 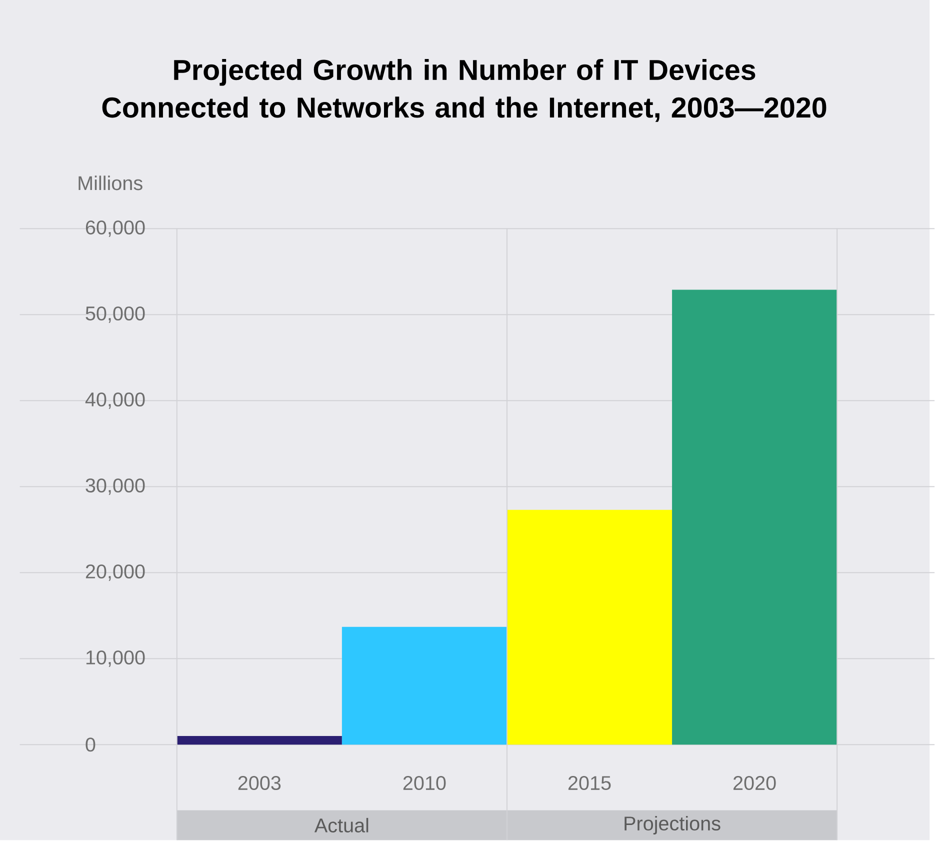 I want to click on x-tick-label: 2003, so click(x=259, y=783).